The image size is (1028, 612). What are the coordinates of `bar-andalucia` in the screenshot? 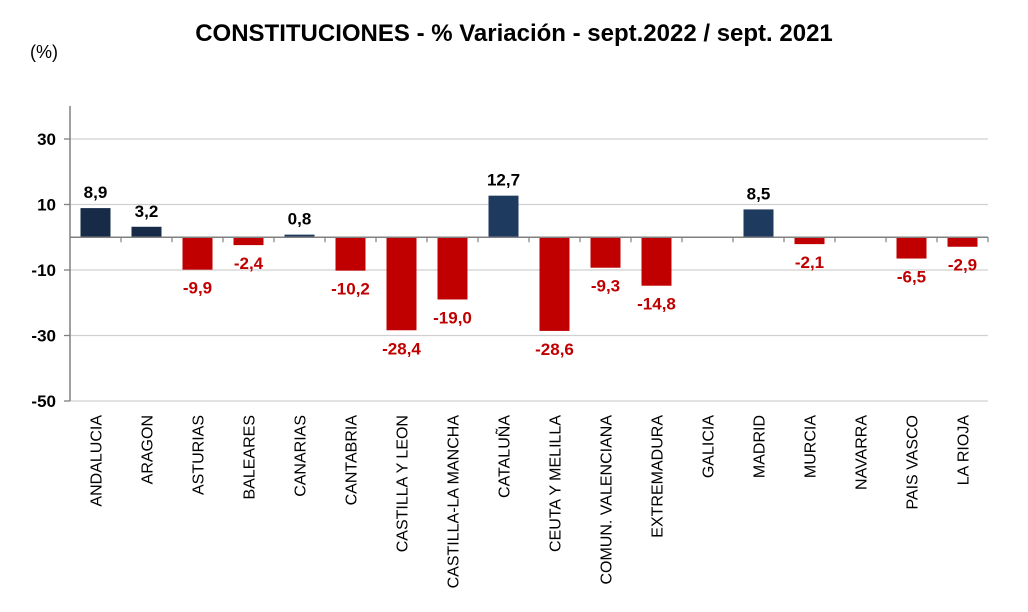 It's located at (95, 223).